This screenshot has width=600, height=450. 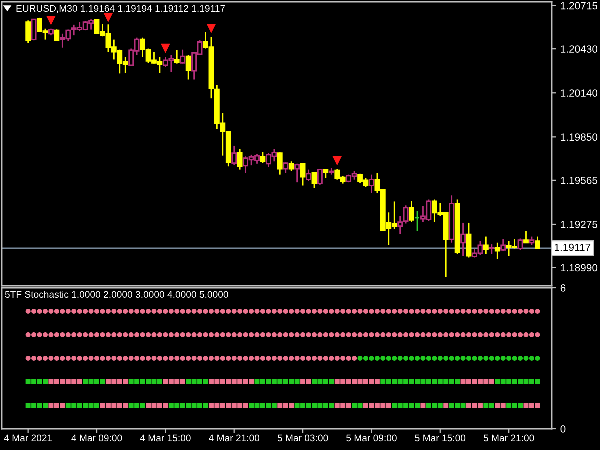 What do you see at coordinates (579, 180) in the screenshot?
I see `y-tick-label: 1.19565` at bounding box center [579, 180].